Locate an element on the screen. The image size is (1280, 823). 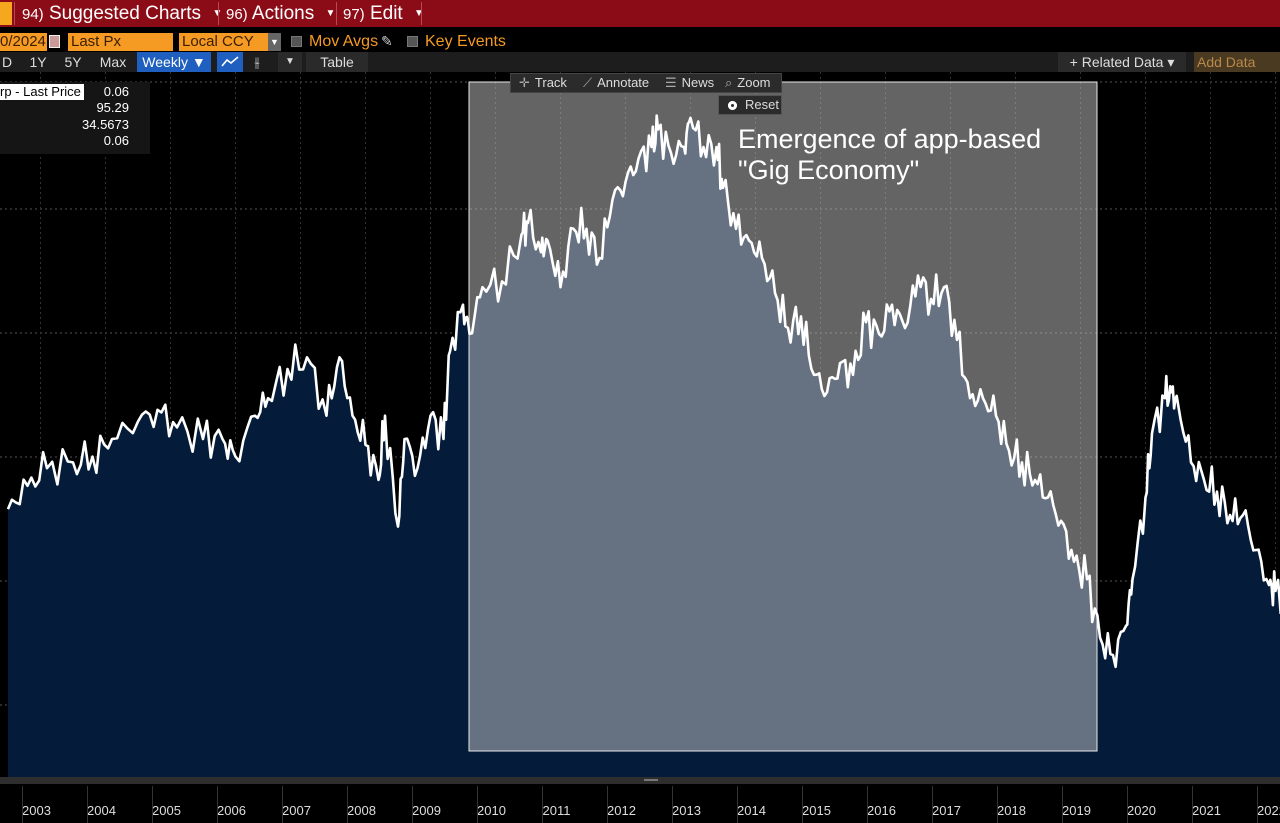
menu-label: Edit is located at coordinates (386, 13).